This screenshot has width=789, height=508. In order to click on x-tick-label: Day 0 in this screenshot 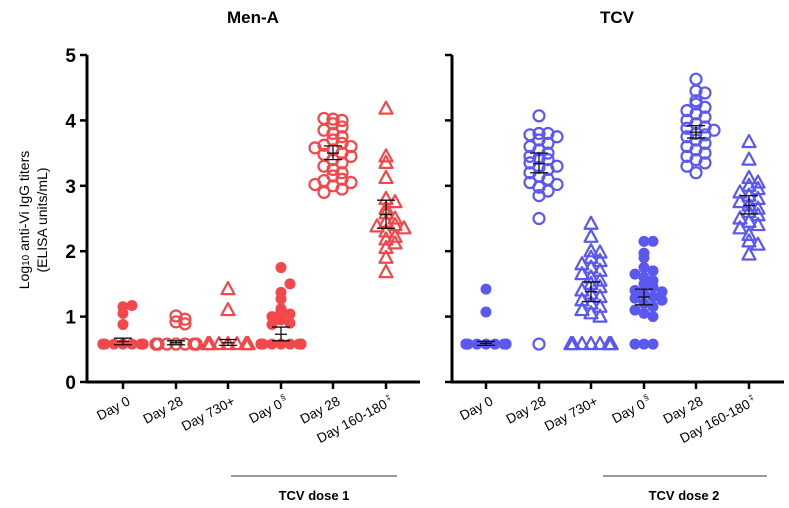, I will do `click(113, 408)`.